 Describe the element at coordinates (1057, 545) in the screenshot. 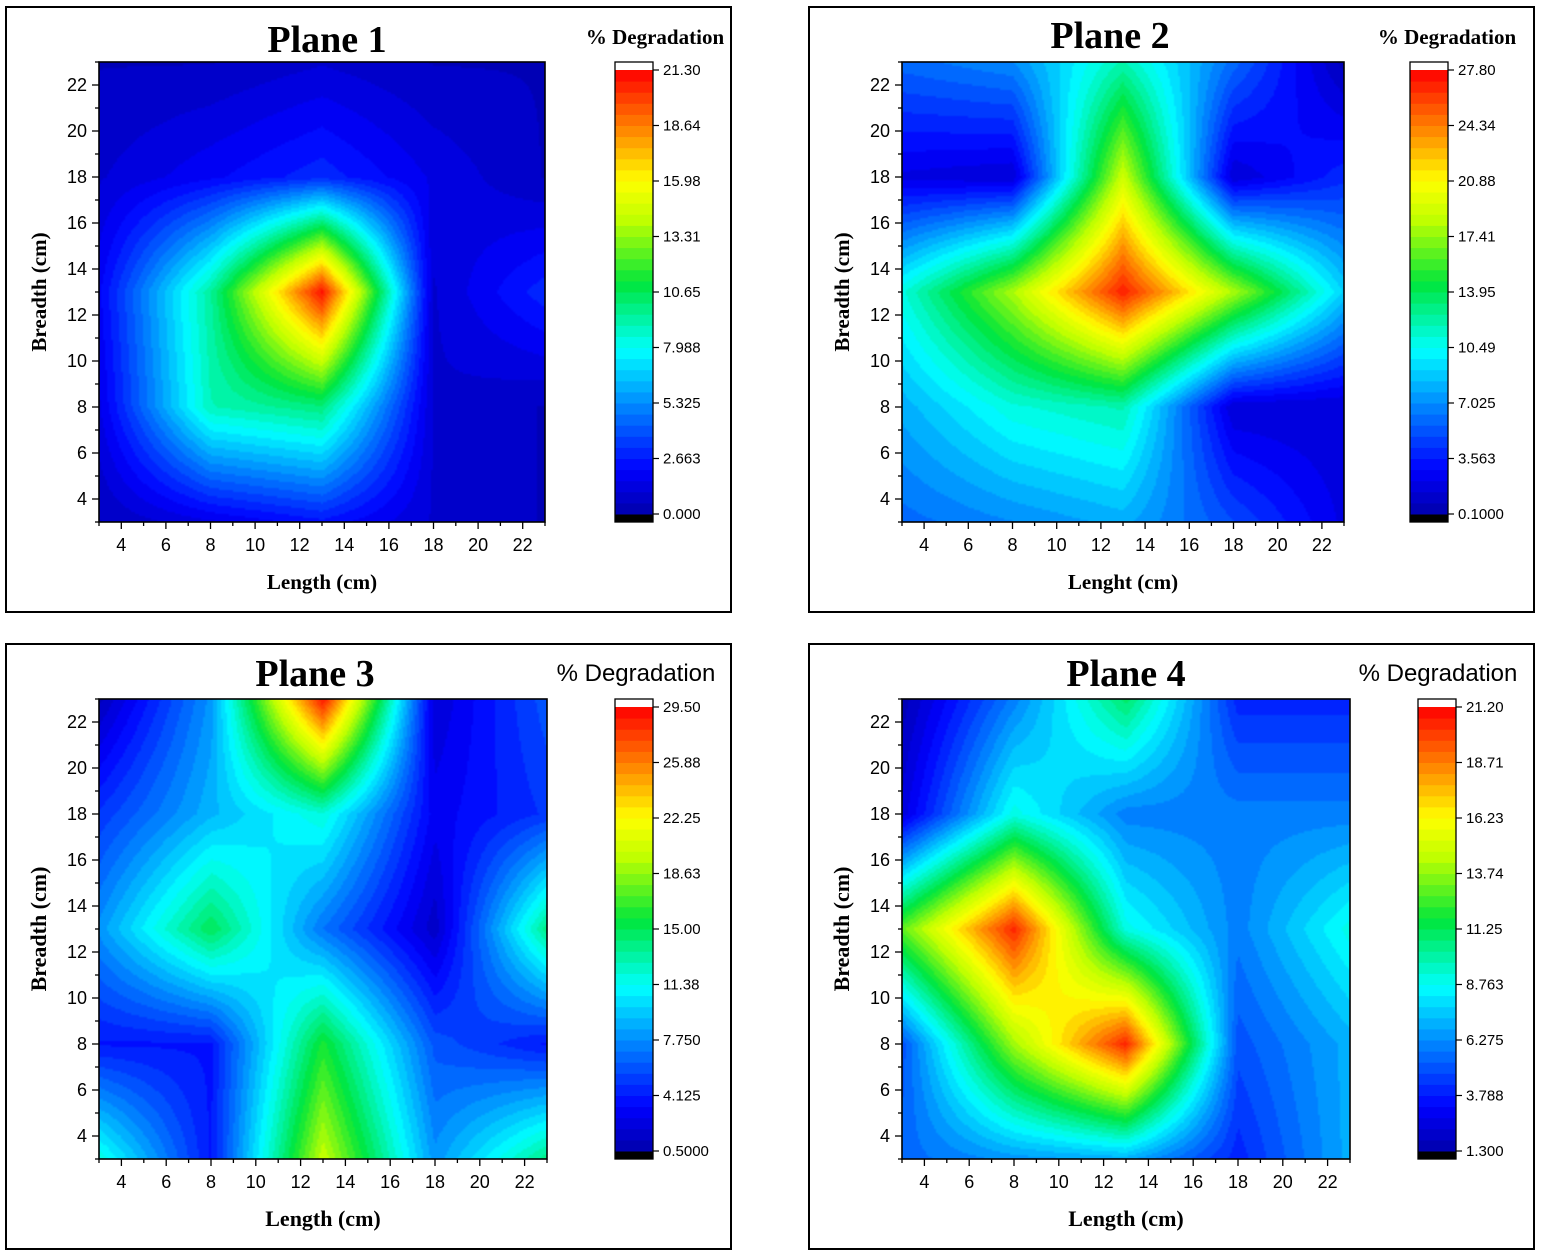

I see `x-tick-label: 10` at that location.